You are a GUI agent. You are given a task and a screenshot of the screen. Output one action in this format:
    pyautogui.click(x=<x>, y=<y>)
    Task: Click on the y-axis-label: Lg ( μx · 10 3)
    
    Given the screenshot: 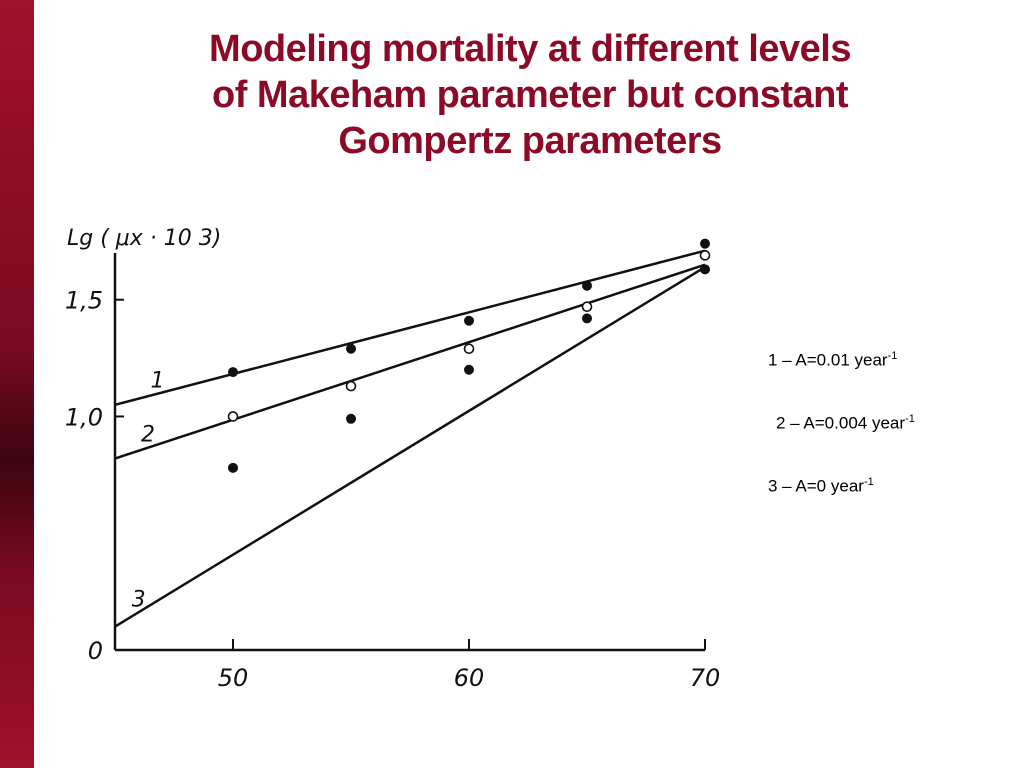 What is the action you would take?
    pyautogui.click(x=144, y=238)
    